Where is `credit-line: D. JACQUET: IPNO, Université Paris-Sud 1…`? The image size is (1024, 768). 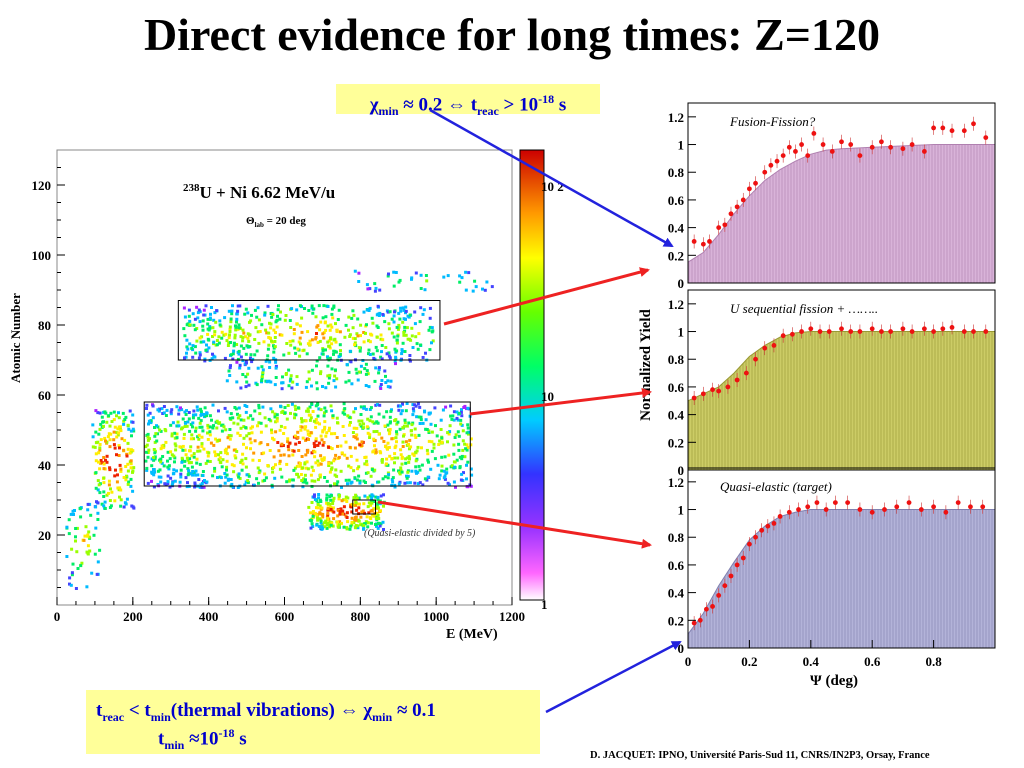
credit-line: D. JACQUET: IPNO, Université Paris-Sud 1… is located at coordinates (760, 755).